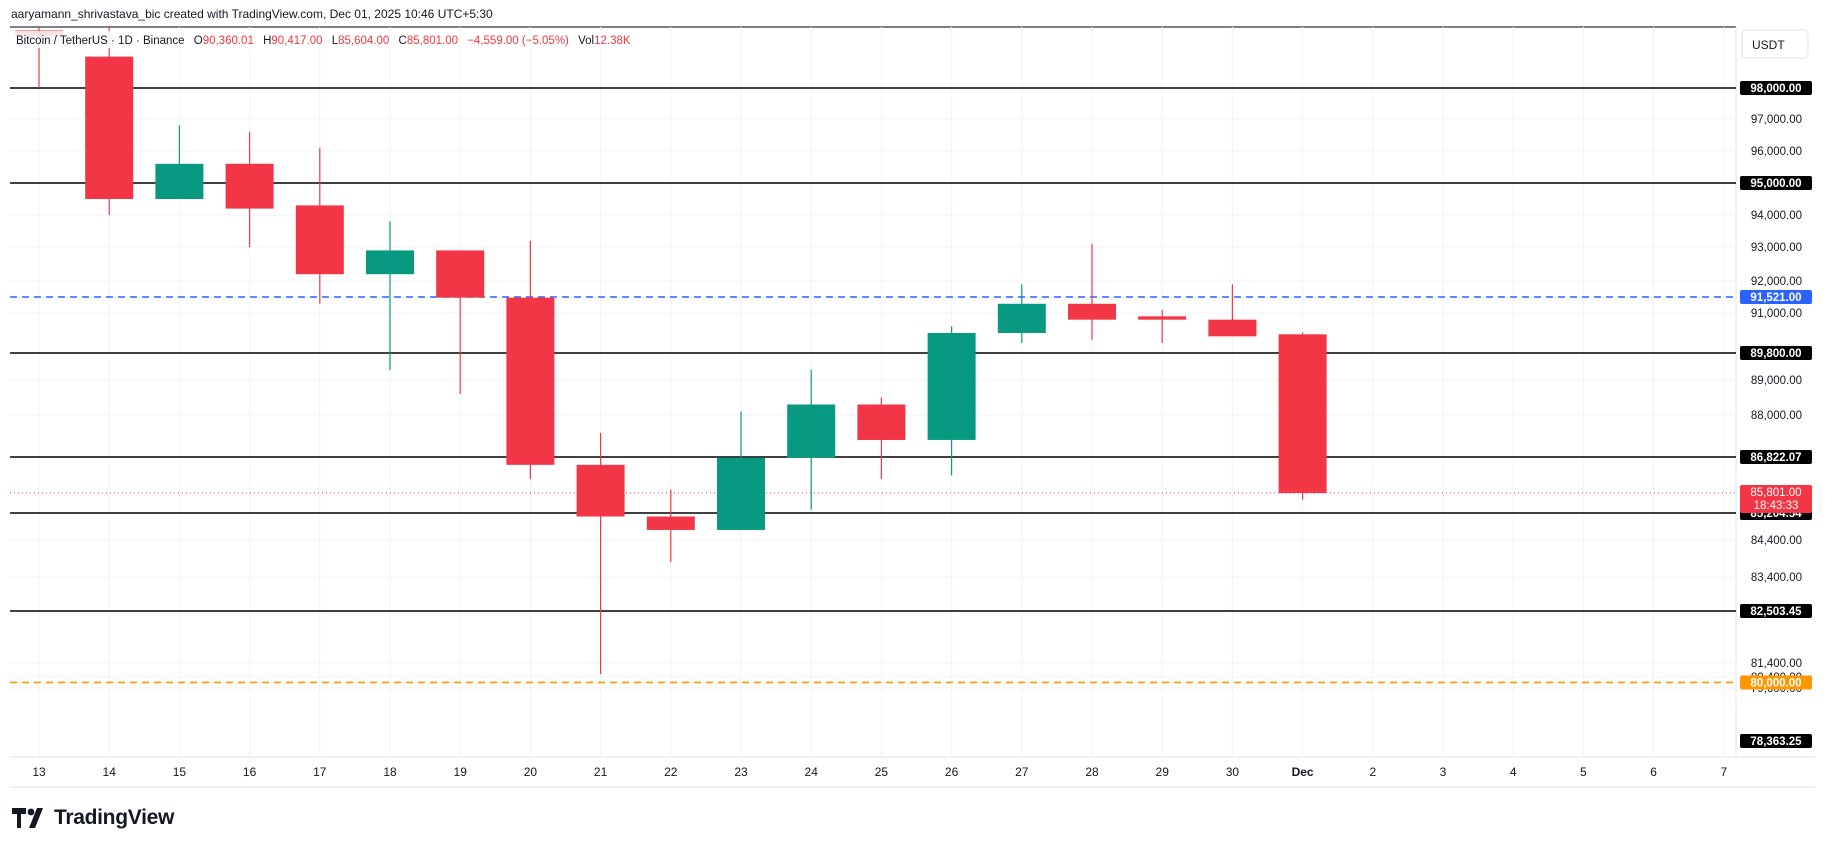  Describe the element at coordinates (1776, 314) in the screenshot. I see `price-tick-label: 91,000.00` at that location.